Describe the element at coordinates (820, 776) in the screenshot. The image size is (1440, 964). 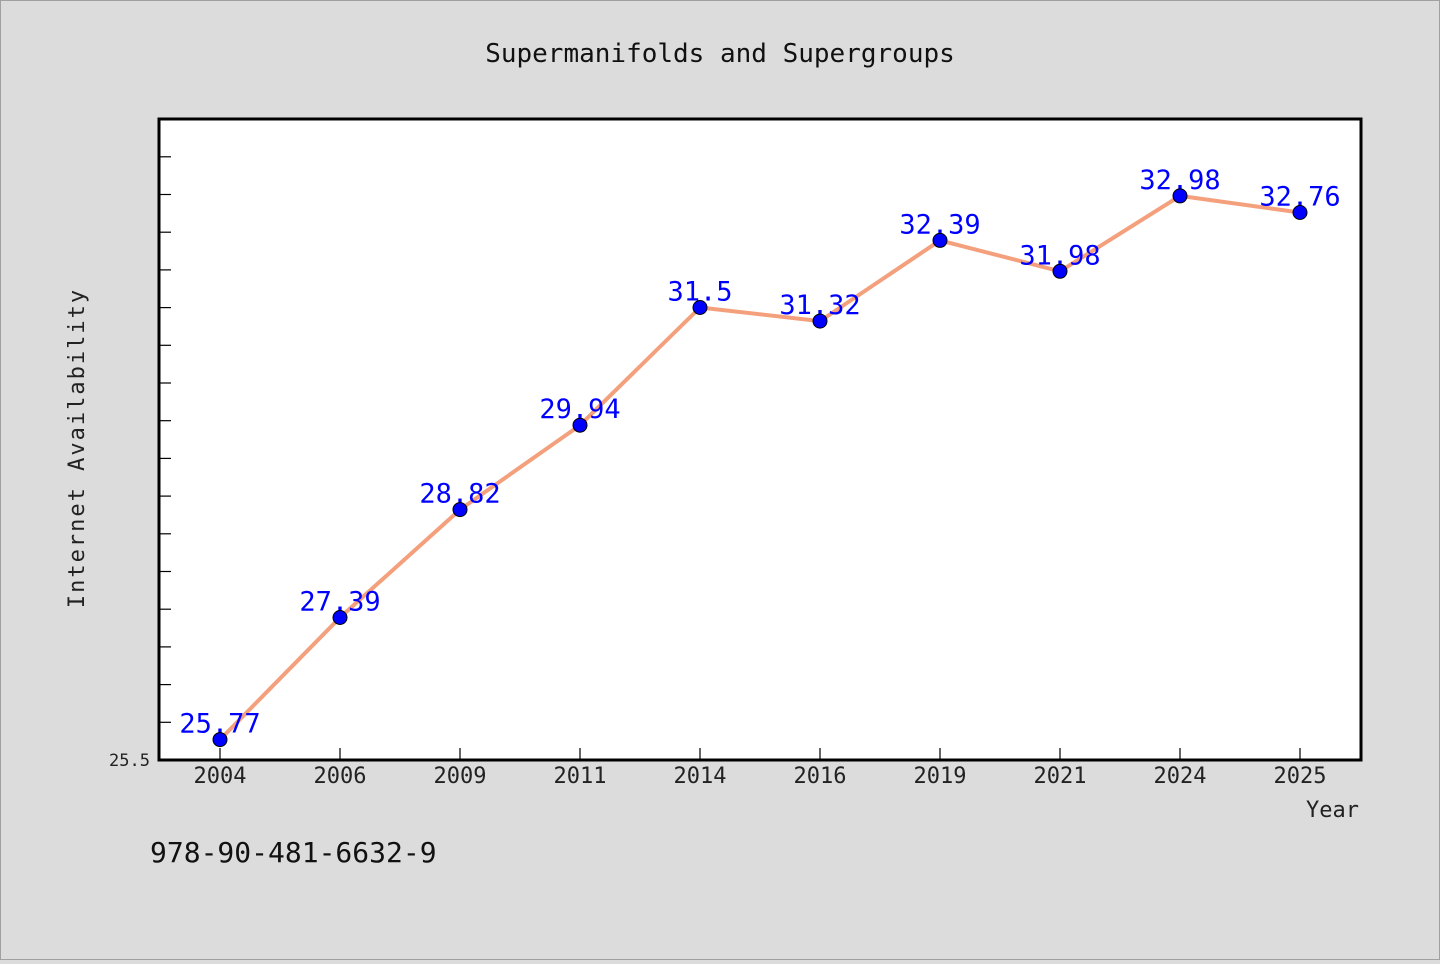
I see `x-tick-label-2016: 2016` at that location.